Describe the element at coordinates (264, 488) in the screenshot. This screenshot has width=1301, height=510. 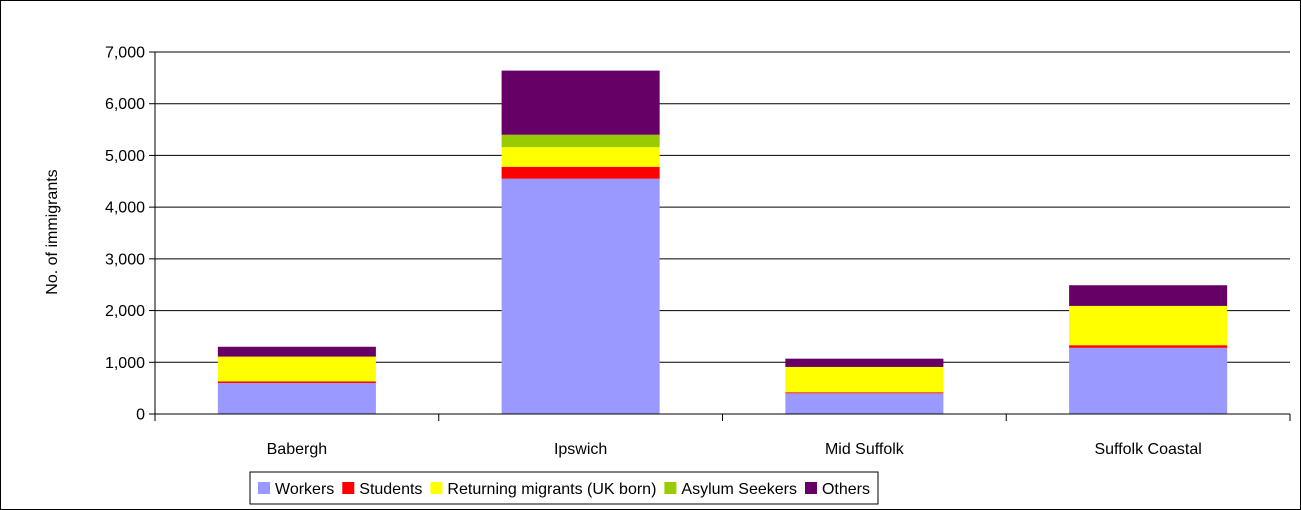
I see `legend-swatch-workers` at that location.